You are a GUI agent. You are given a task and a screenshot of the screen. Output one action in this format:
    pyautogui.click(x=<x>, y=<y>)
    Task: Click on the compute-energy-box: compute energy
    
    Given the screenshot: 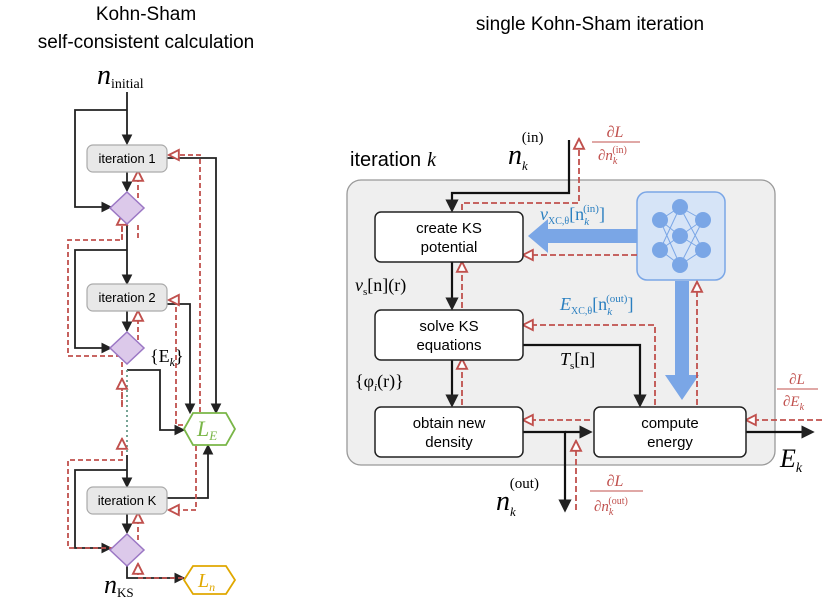 What is the action you would take?
    pyautogui.click(x=670, y=432)
    